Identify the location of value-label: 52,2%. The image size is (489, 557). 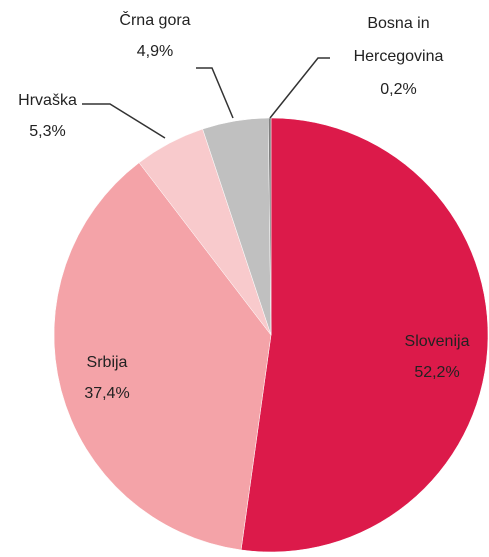
(437, 372).